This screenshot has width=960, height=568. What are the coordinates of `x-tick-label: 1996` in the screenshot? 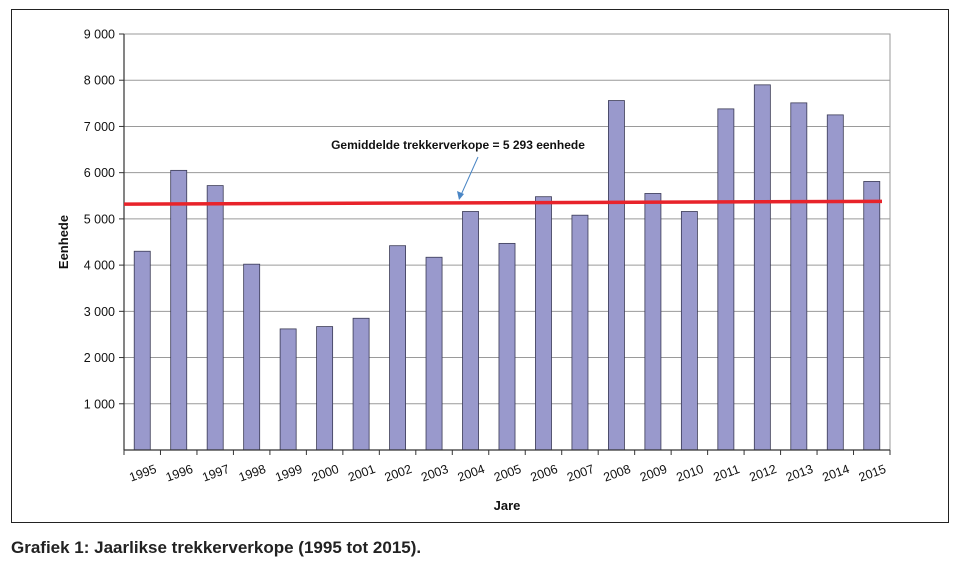 It's located at (179, 473).